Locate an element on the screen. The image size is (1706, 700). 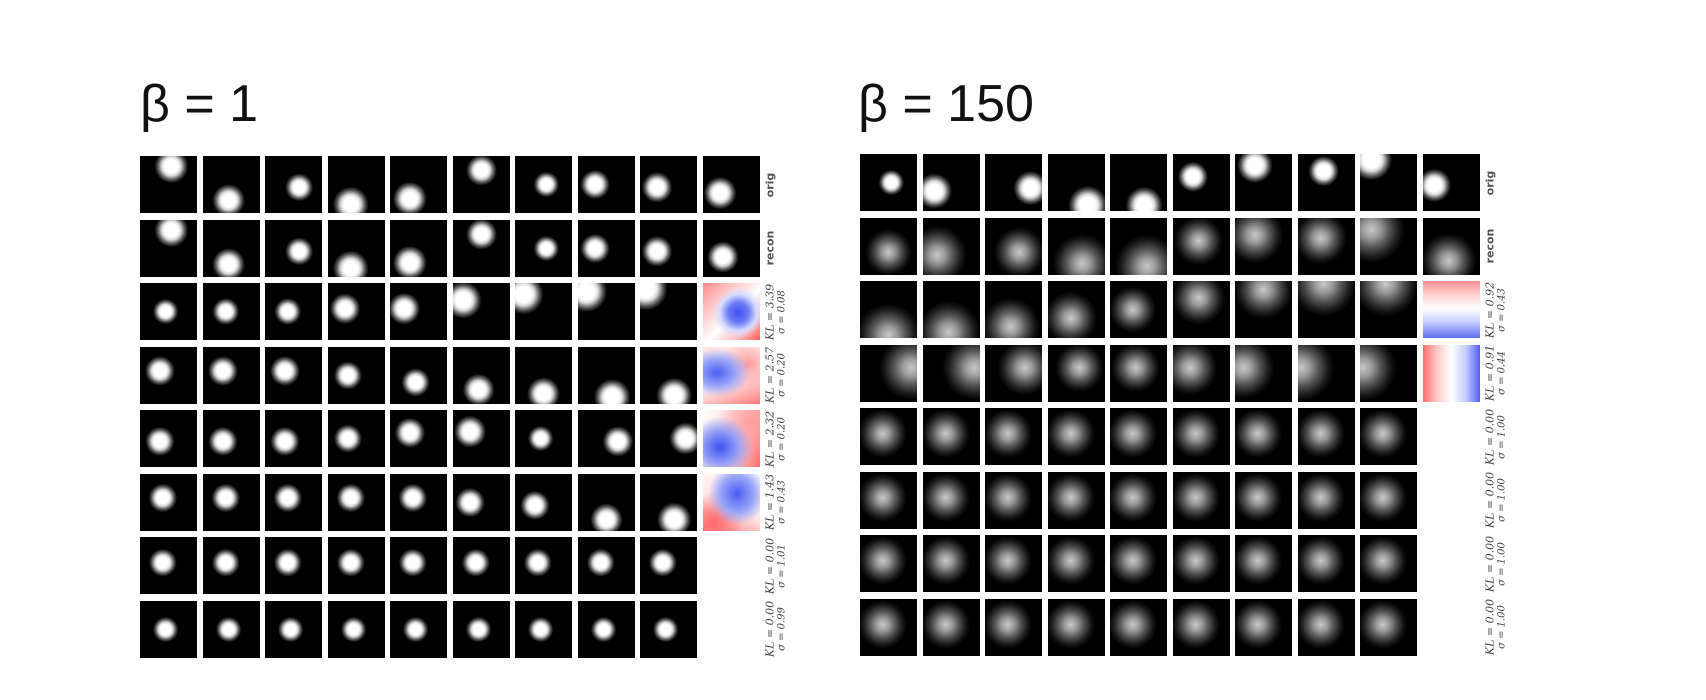
row-label-primary: KL = 0.91 is located at coordinates (1489, 373).